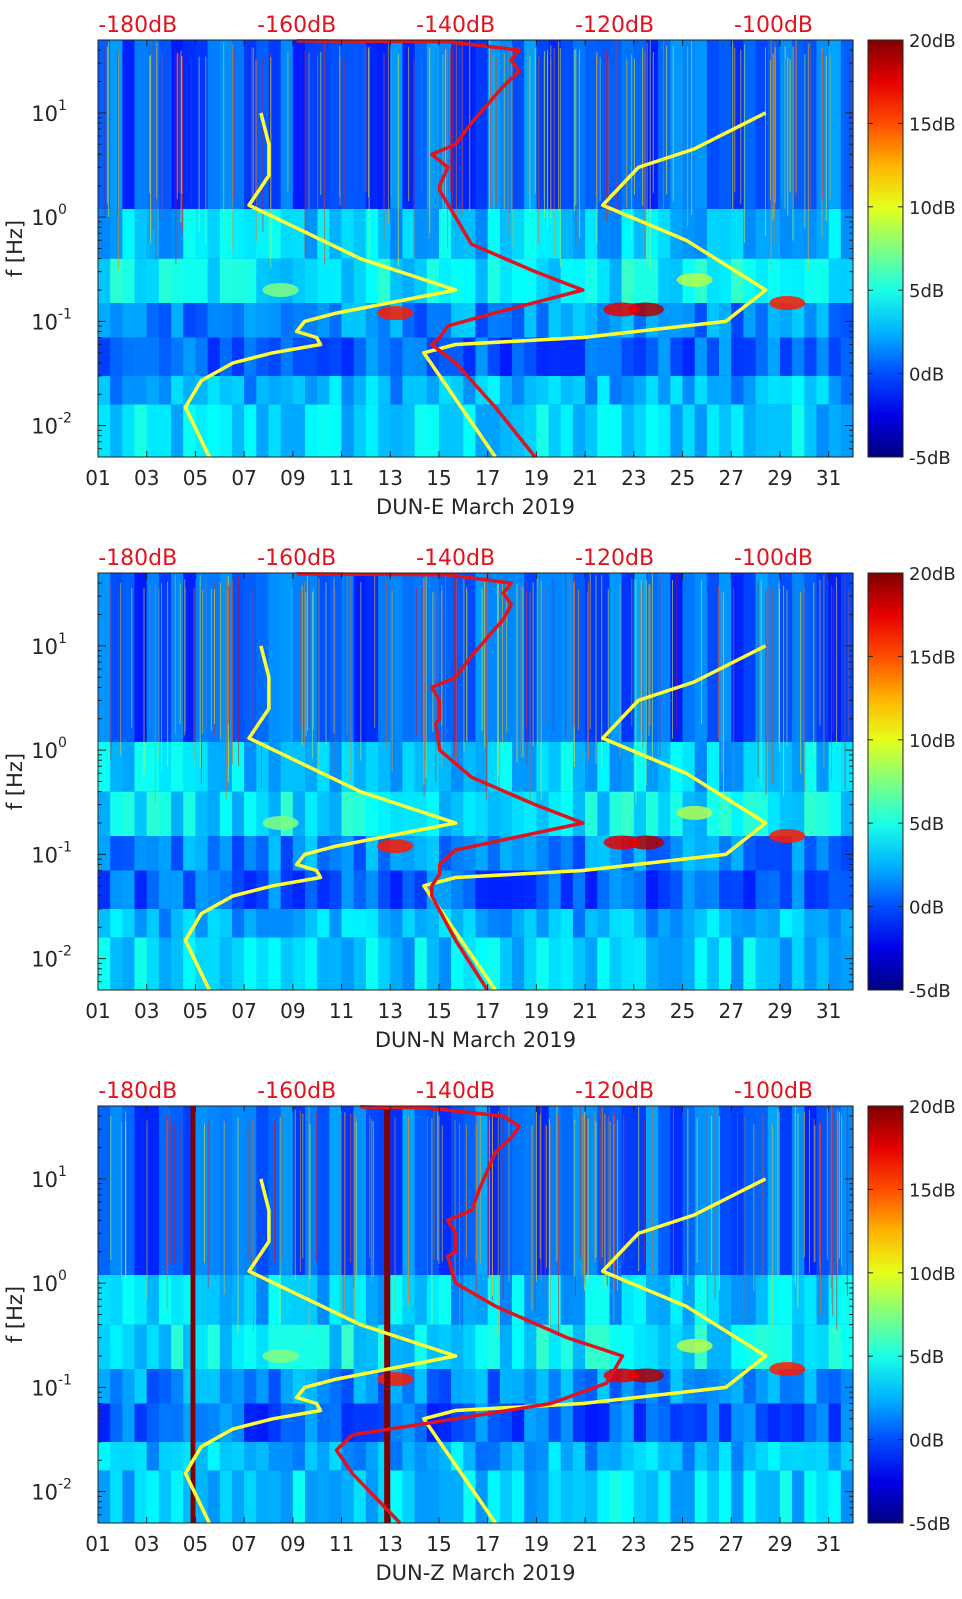 The width and height of the screenshot is (962, 1599). What do you see at coordinates (926, 1357) in the screenshot?
I see `colorbar-tick-label: 5dB` at bounding box center [926, 1357].